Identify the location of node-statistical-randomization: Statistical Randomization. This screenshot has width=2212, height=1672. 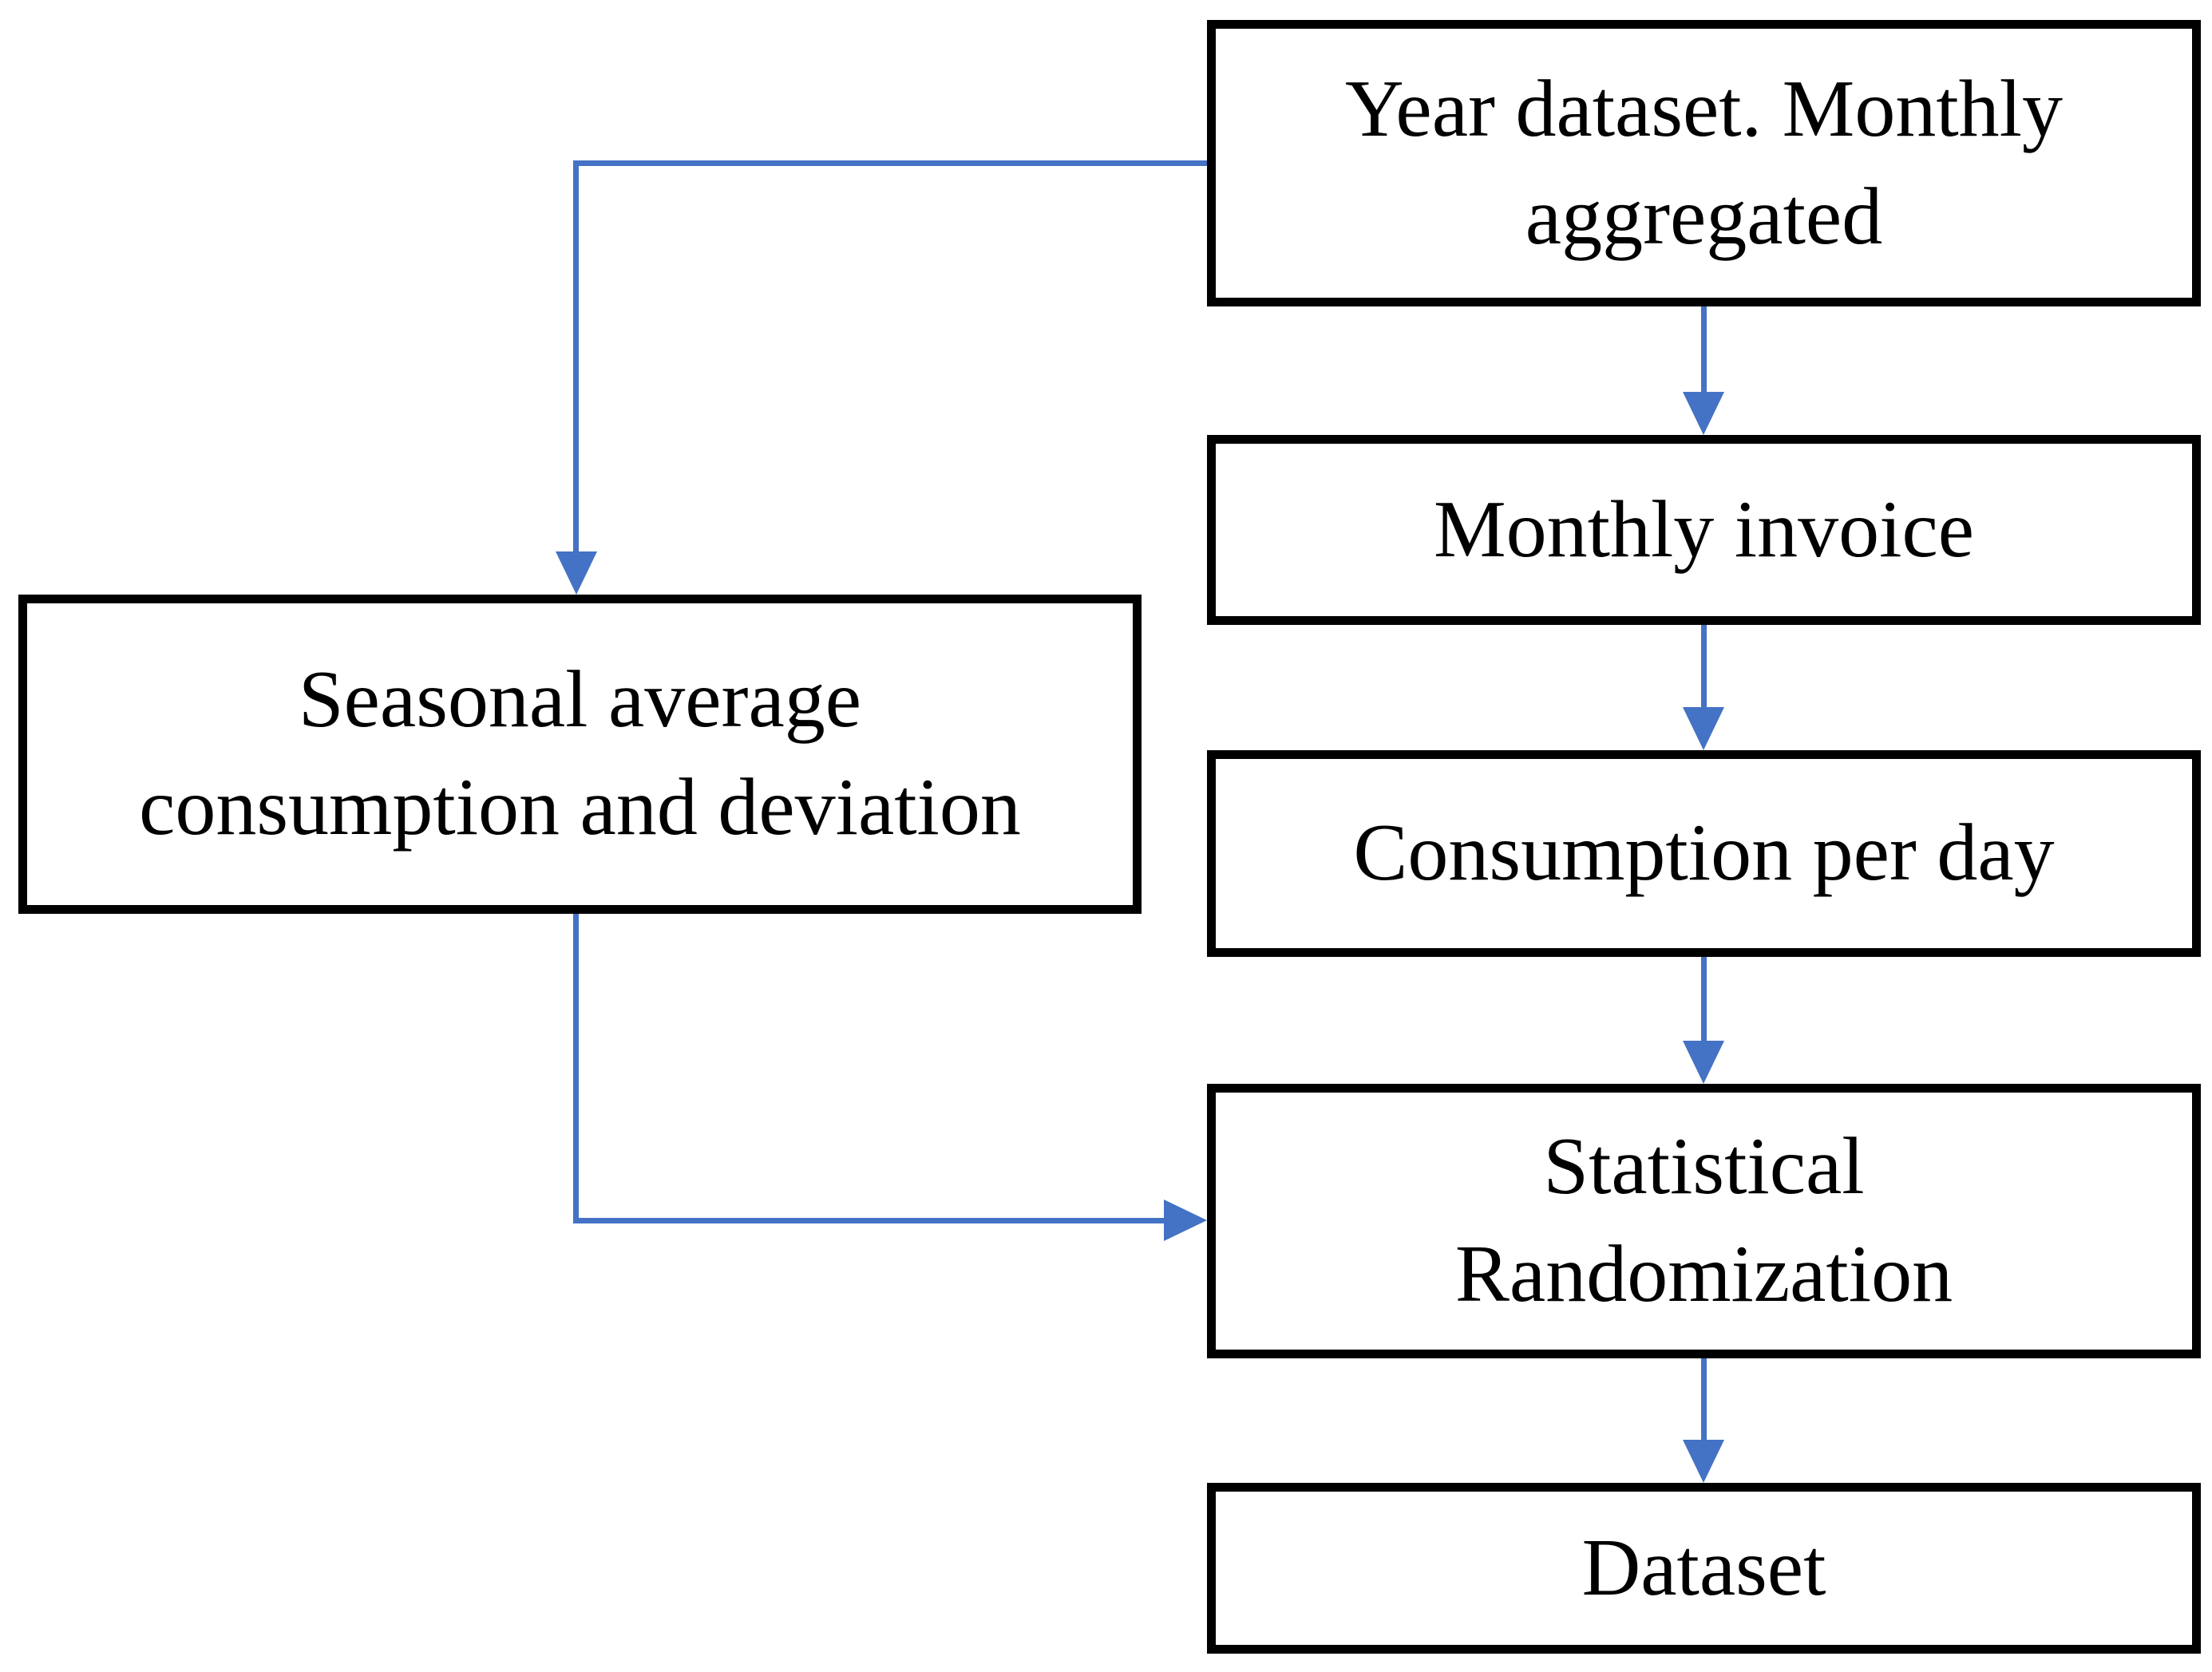
(1704, 1221).